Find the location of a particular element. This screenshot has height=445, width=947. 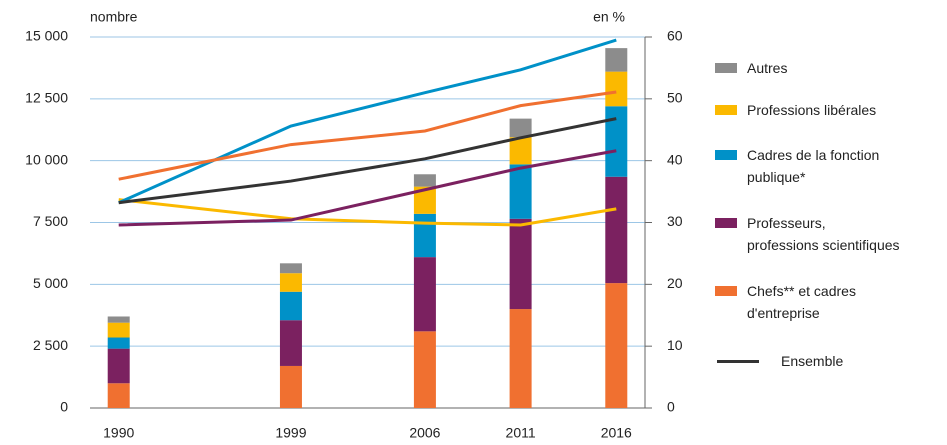

y2-tick-label: 20 is located at coordinates (675, 283).